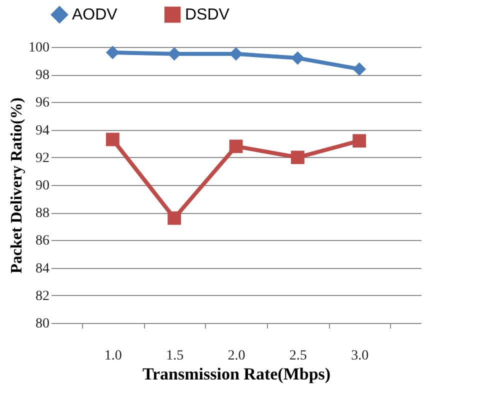 This screenshot has height=404, width=485. Describe the element at coordinates (43, 296) in the screenshot. I see `y-tick-label: 82` at that location.